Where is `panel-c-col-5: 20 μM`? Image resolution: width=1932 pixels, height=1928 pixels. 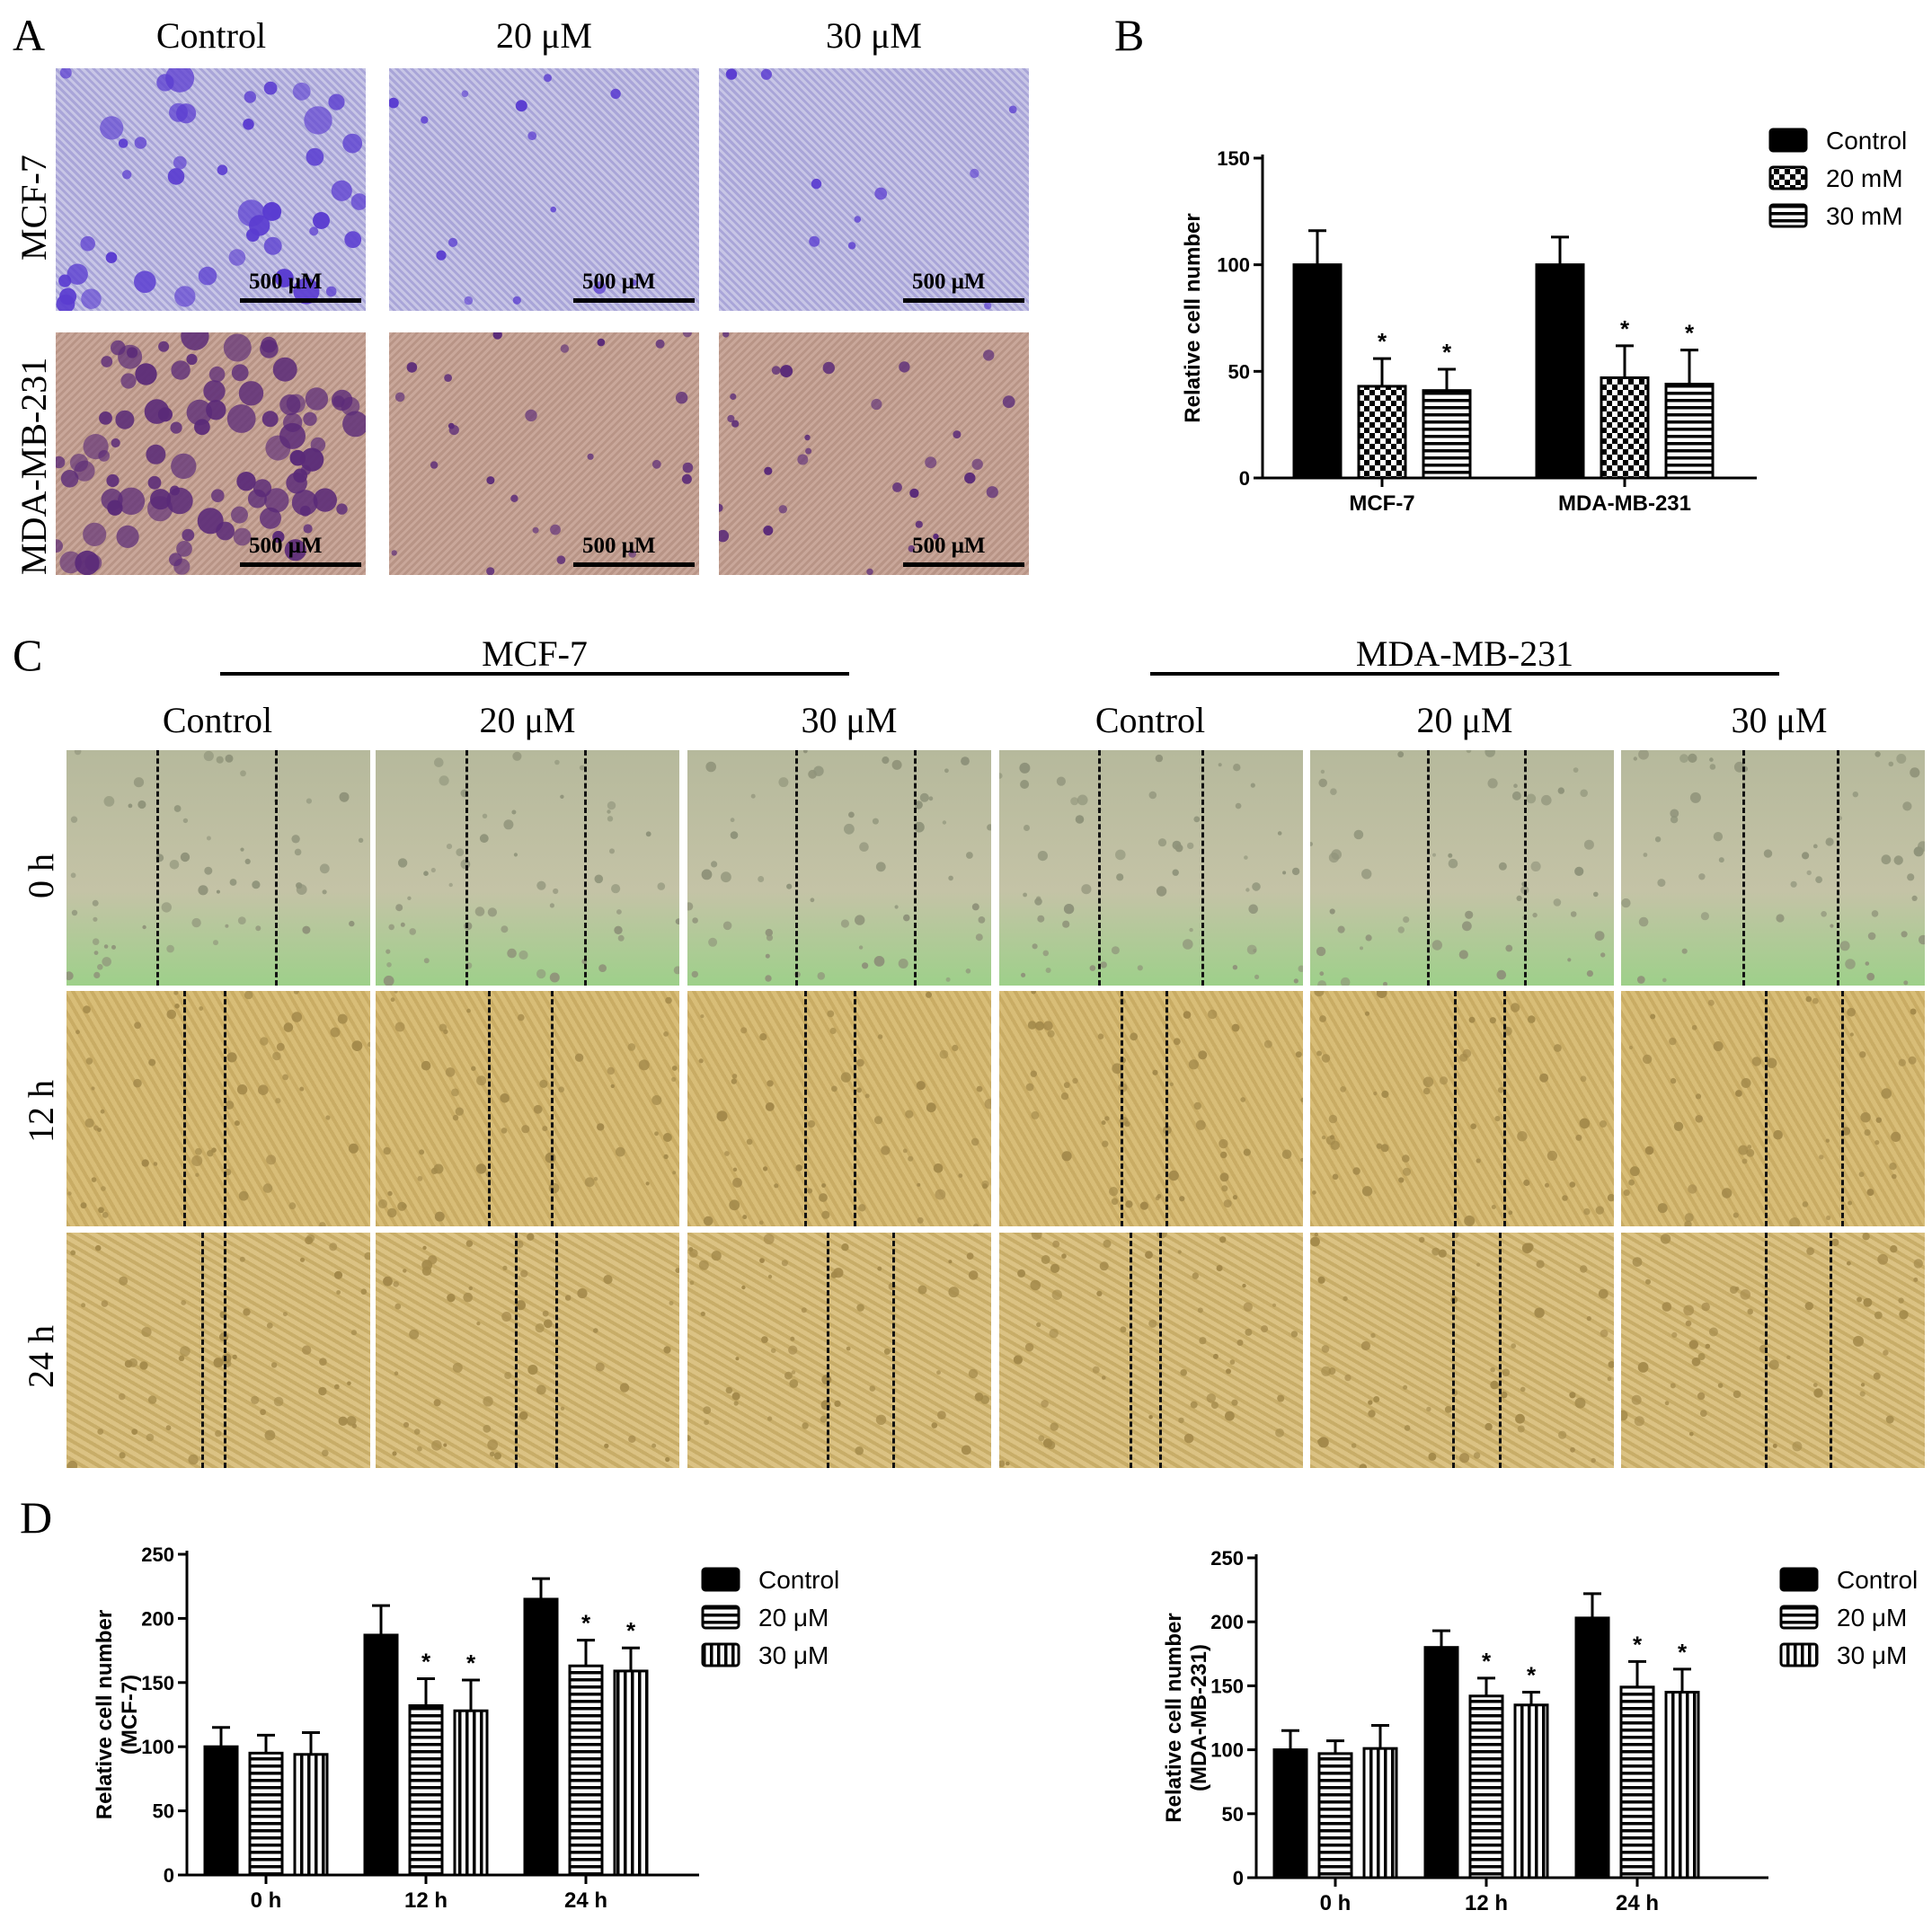 panel-c-col-5: 20 μM is located at coordinates (1464, 720).